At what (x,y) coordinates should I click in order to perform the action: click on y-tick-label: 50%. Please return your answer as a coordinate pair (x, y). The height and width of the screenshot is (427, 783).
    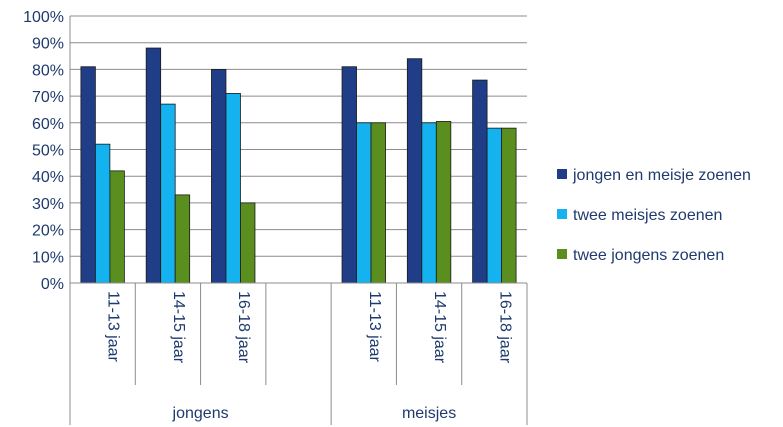
    Looking at the image, I should click on (48, 151).